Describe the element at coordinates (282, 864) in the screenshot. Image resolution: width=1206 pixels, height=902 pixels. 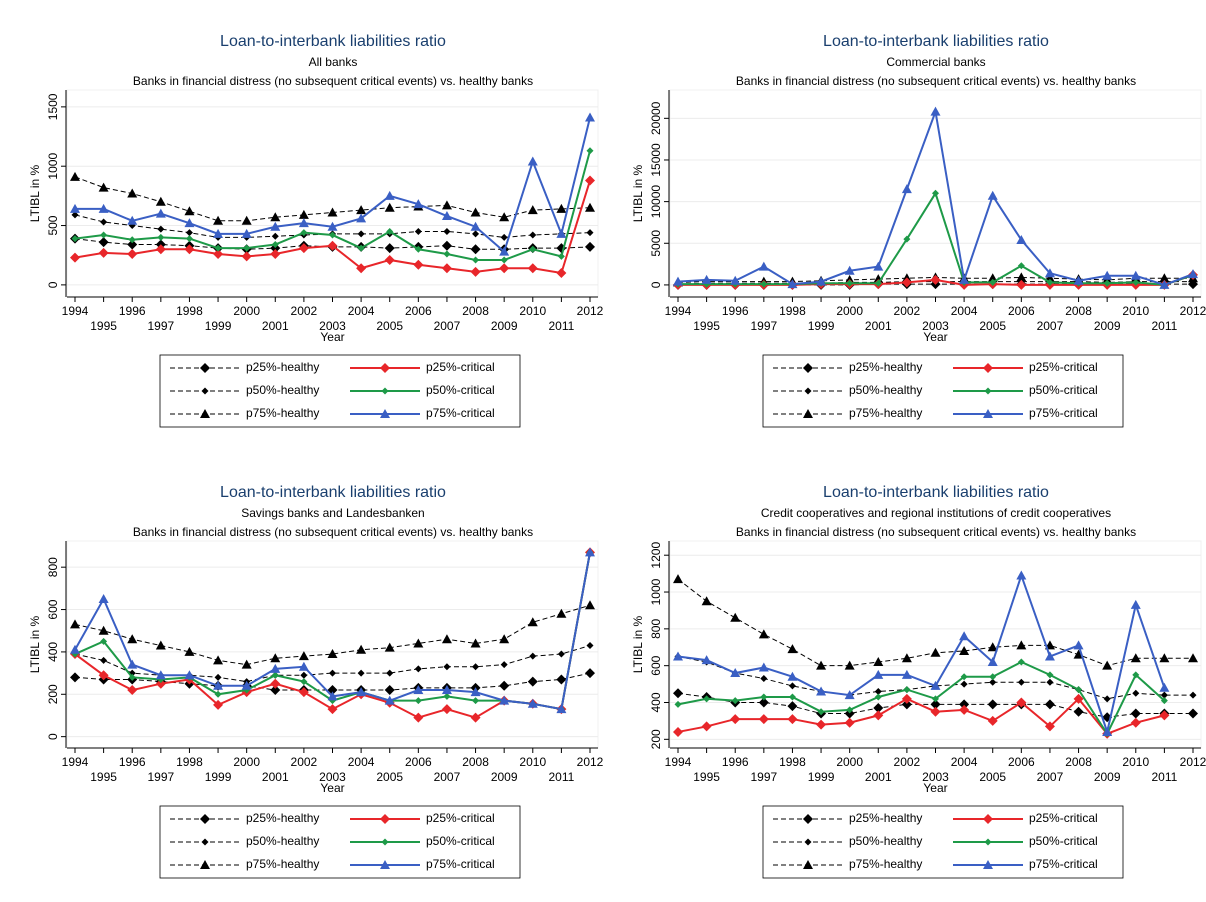
I see `legend-label: p75%-healthy` at that location.